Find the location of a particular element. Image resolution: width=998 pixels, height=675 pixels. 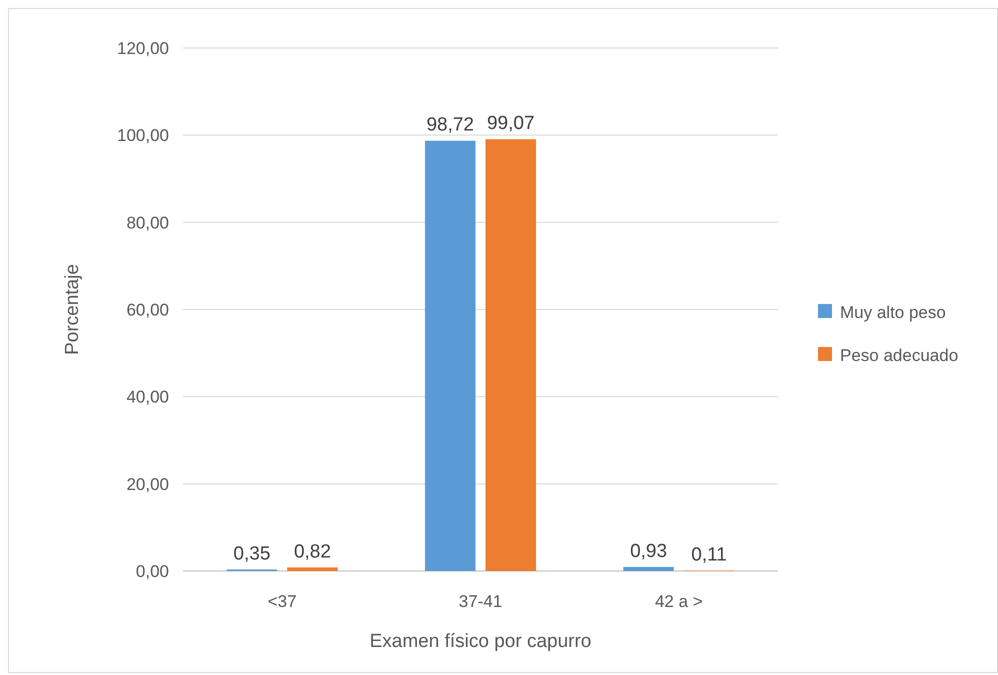

x-tick-label: 42 a > is located at coordinates (678, 601).